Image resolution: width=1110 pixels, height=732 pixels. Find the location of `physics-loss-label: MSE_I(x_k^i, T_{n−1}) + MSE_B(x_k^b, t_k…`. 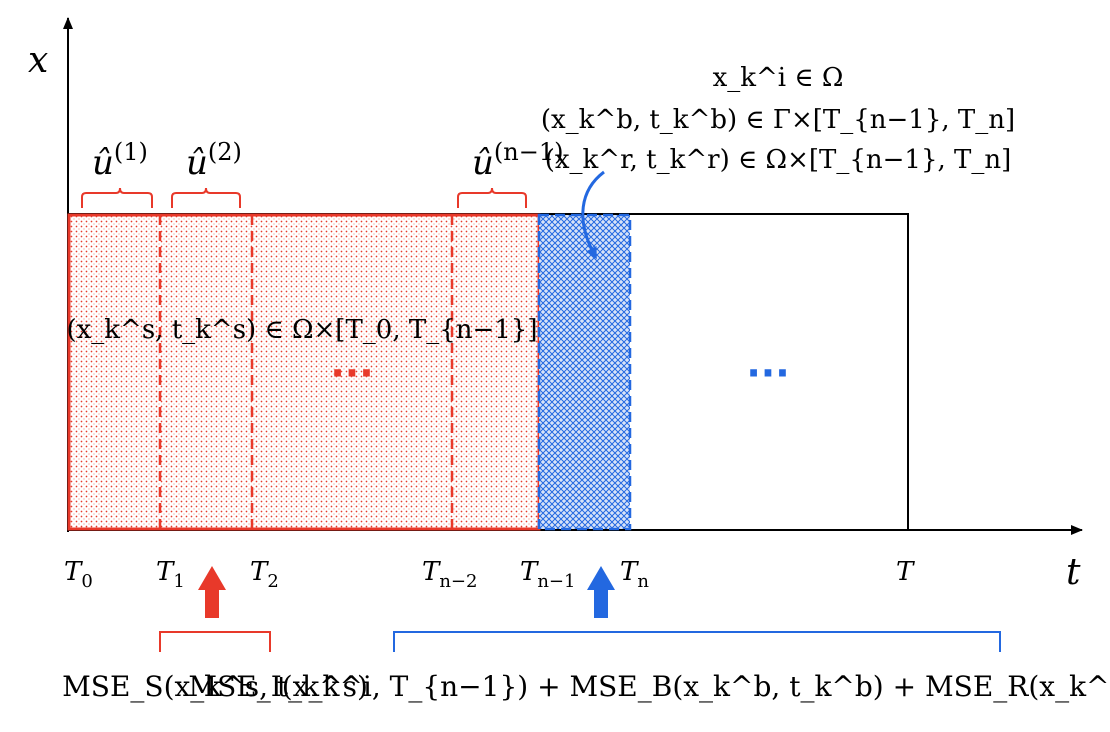

physics-loss-label: MSE_I(x_k^i, T_{n−1}) + MSE_B(x_k^b, t_k… is located at coordinates (649, 686).